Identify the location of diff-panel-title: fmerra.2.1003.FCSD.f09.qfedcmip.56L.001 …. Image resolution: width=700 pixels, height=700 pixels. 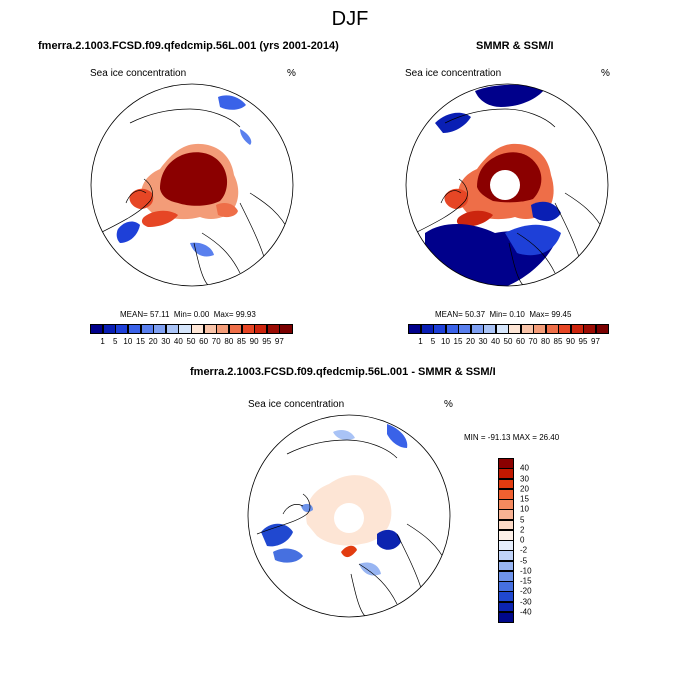
(343, 372).